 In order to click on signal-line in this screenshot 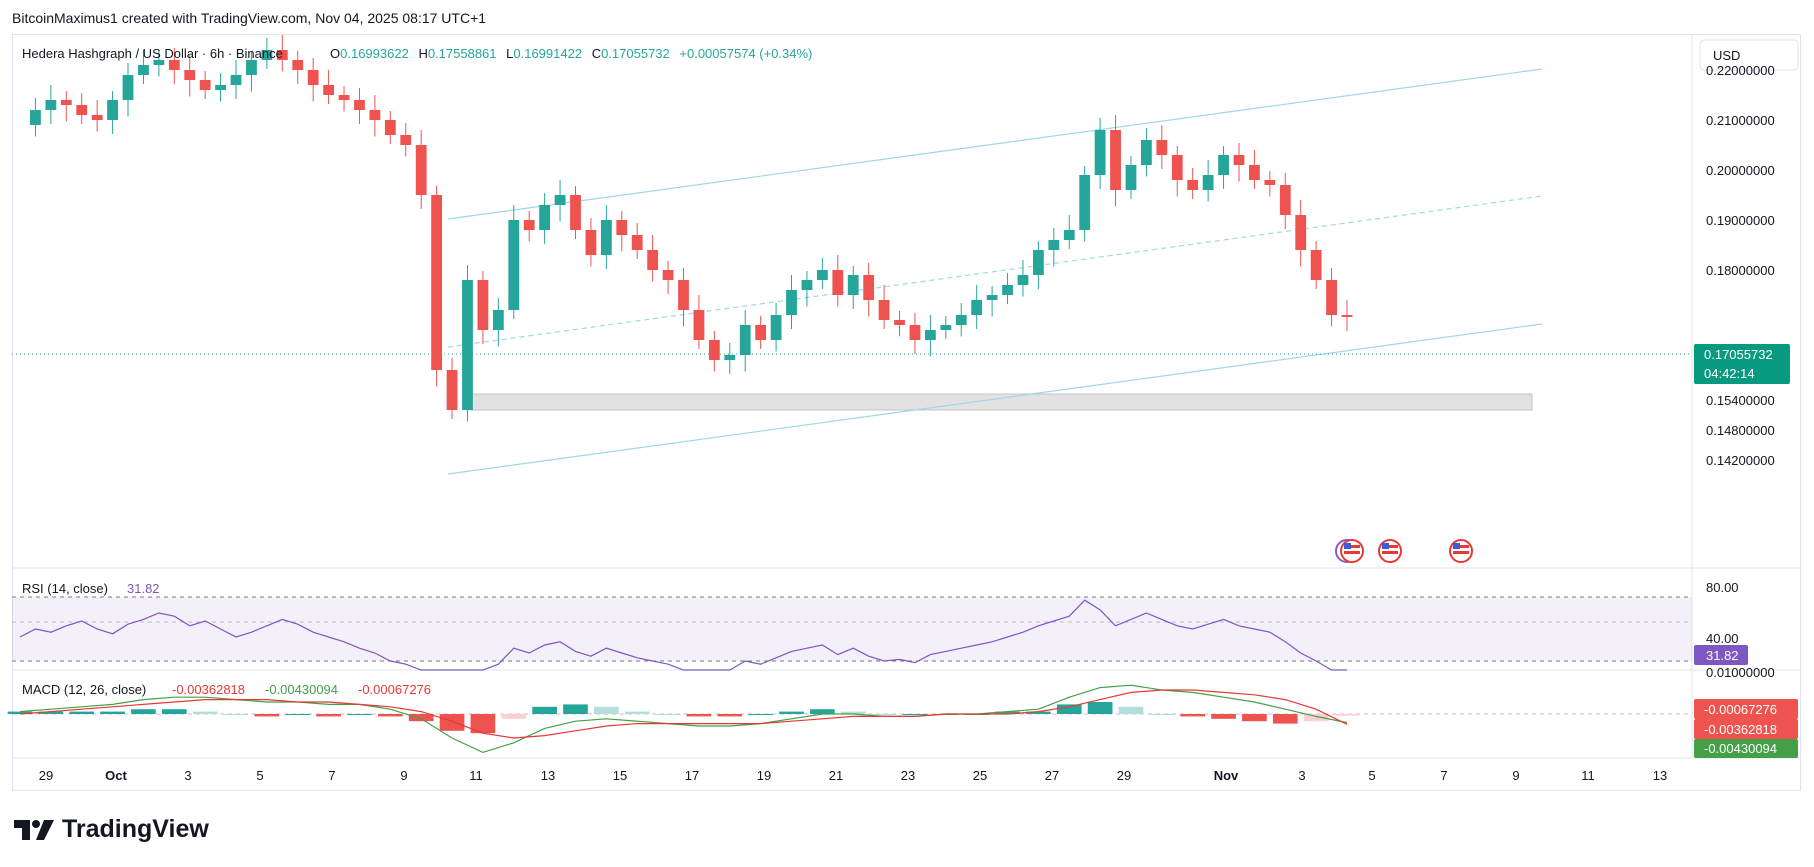, I will do `click(683, 714)`.